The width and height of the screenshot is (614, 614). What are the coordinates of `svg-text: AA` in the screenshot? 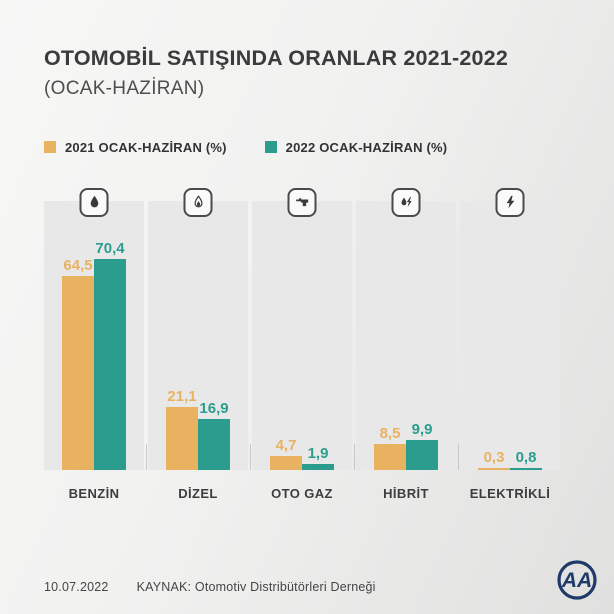 It's located at (576, 580).